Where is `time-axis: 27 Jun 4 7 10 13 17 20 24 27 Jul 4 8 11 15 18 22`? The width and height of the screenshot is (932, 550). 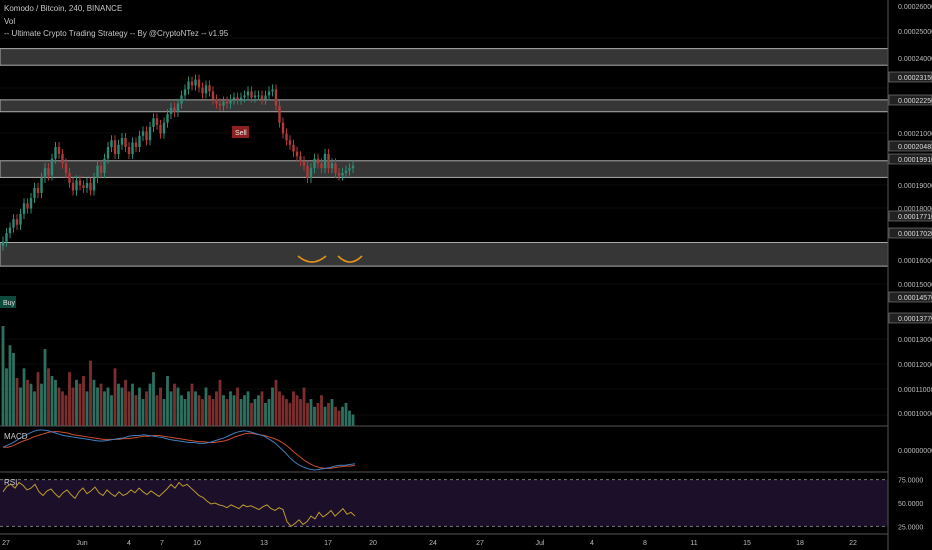 time-axis: 27 Jun 4 7 10 13 17 20 24 27 Jul 4 8 11 15 18 22 is located at coordinates (429, 543).